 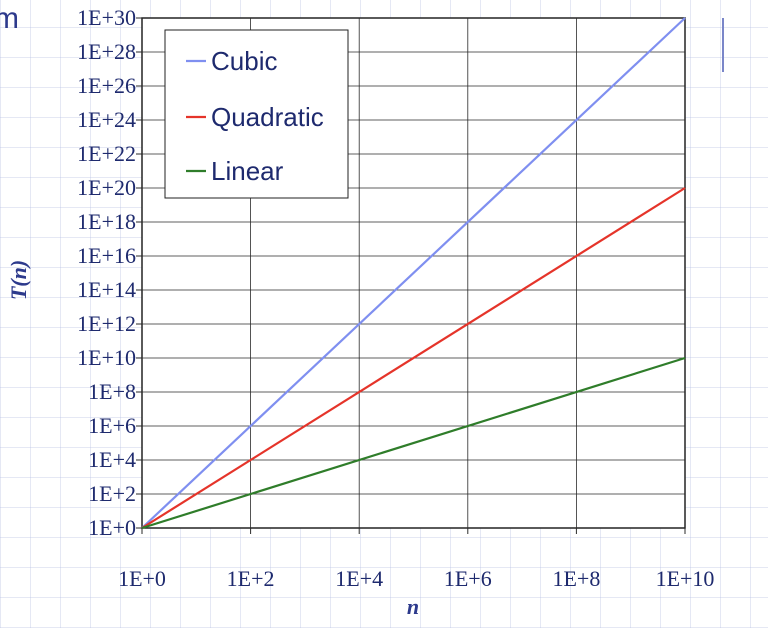 I want to click on x-tick-labels: 1E+0 1E+2 1E+4 1E+6 1E+8 1E+10, so click(x=416, y=578).